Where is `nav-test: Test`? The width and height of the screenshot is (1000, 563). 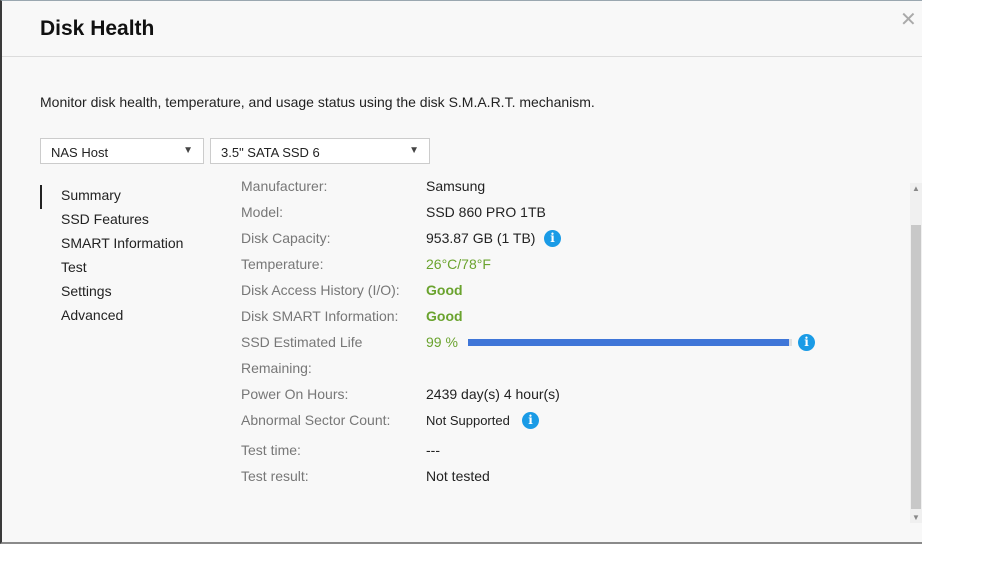 nav-test: Test is located at coordinates (74, 267).